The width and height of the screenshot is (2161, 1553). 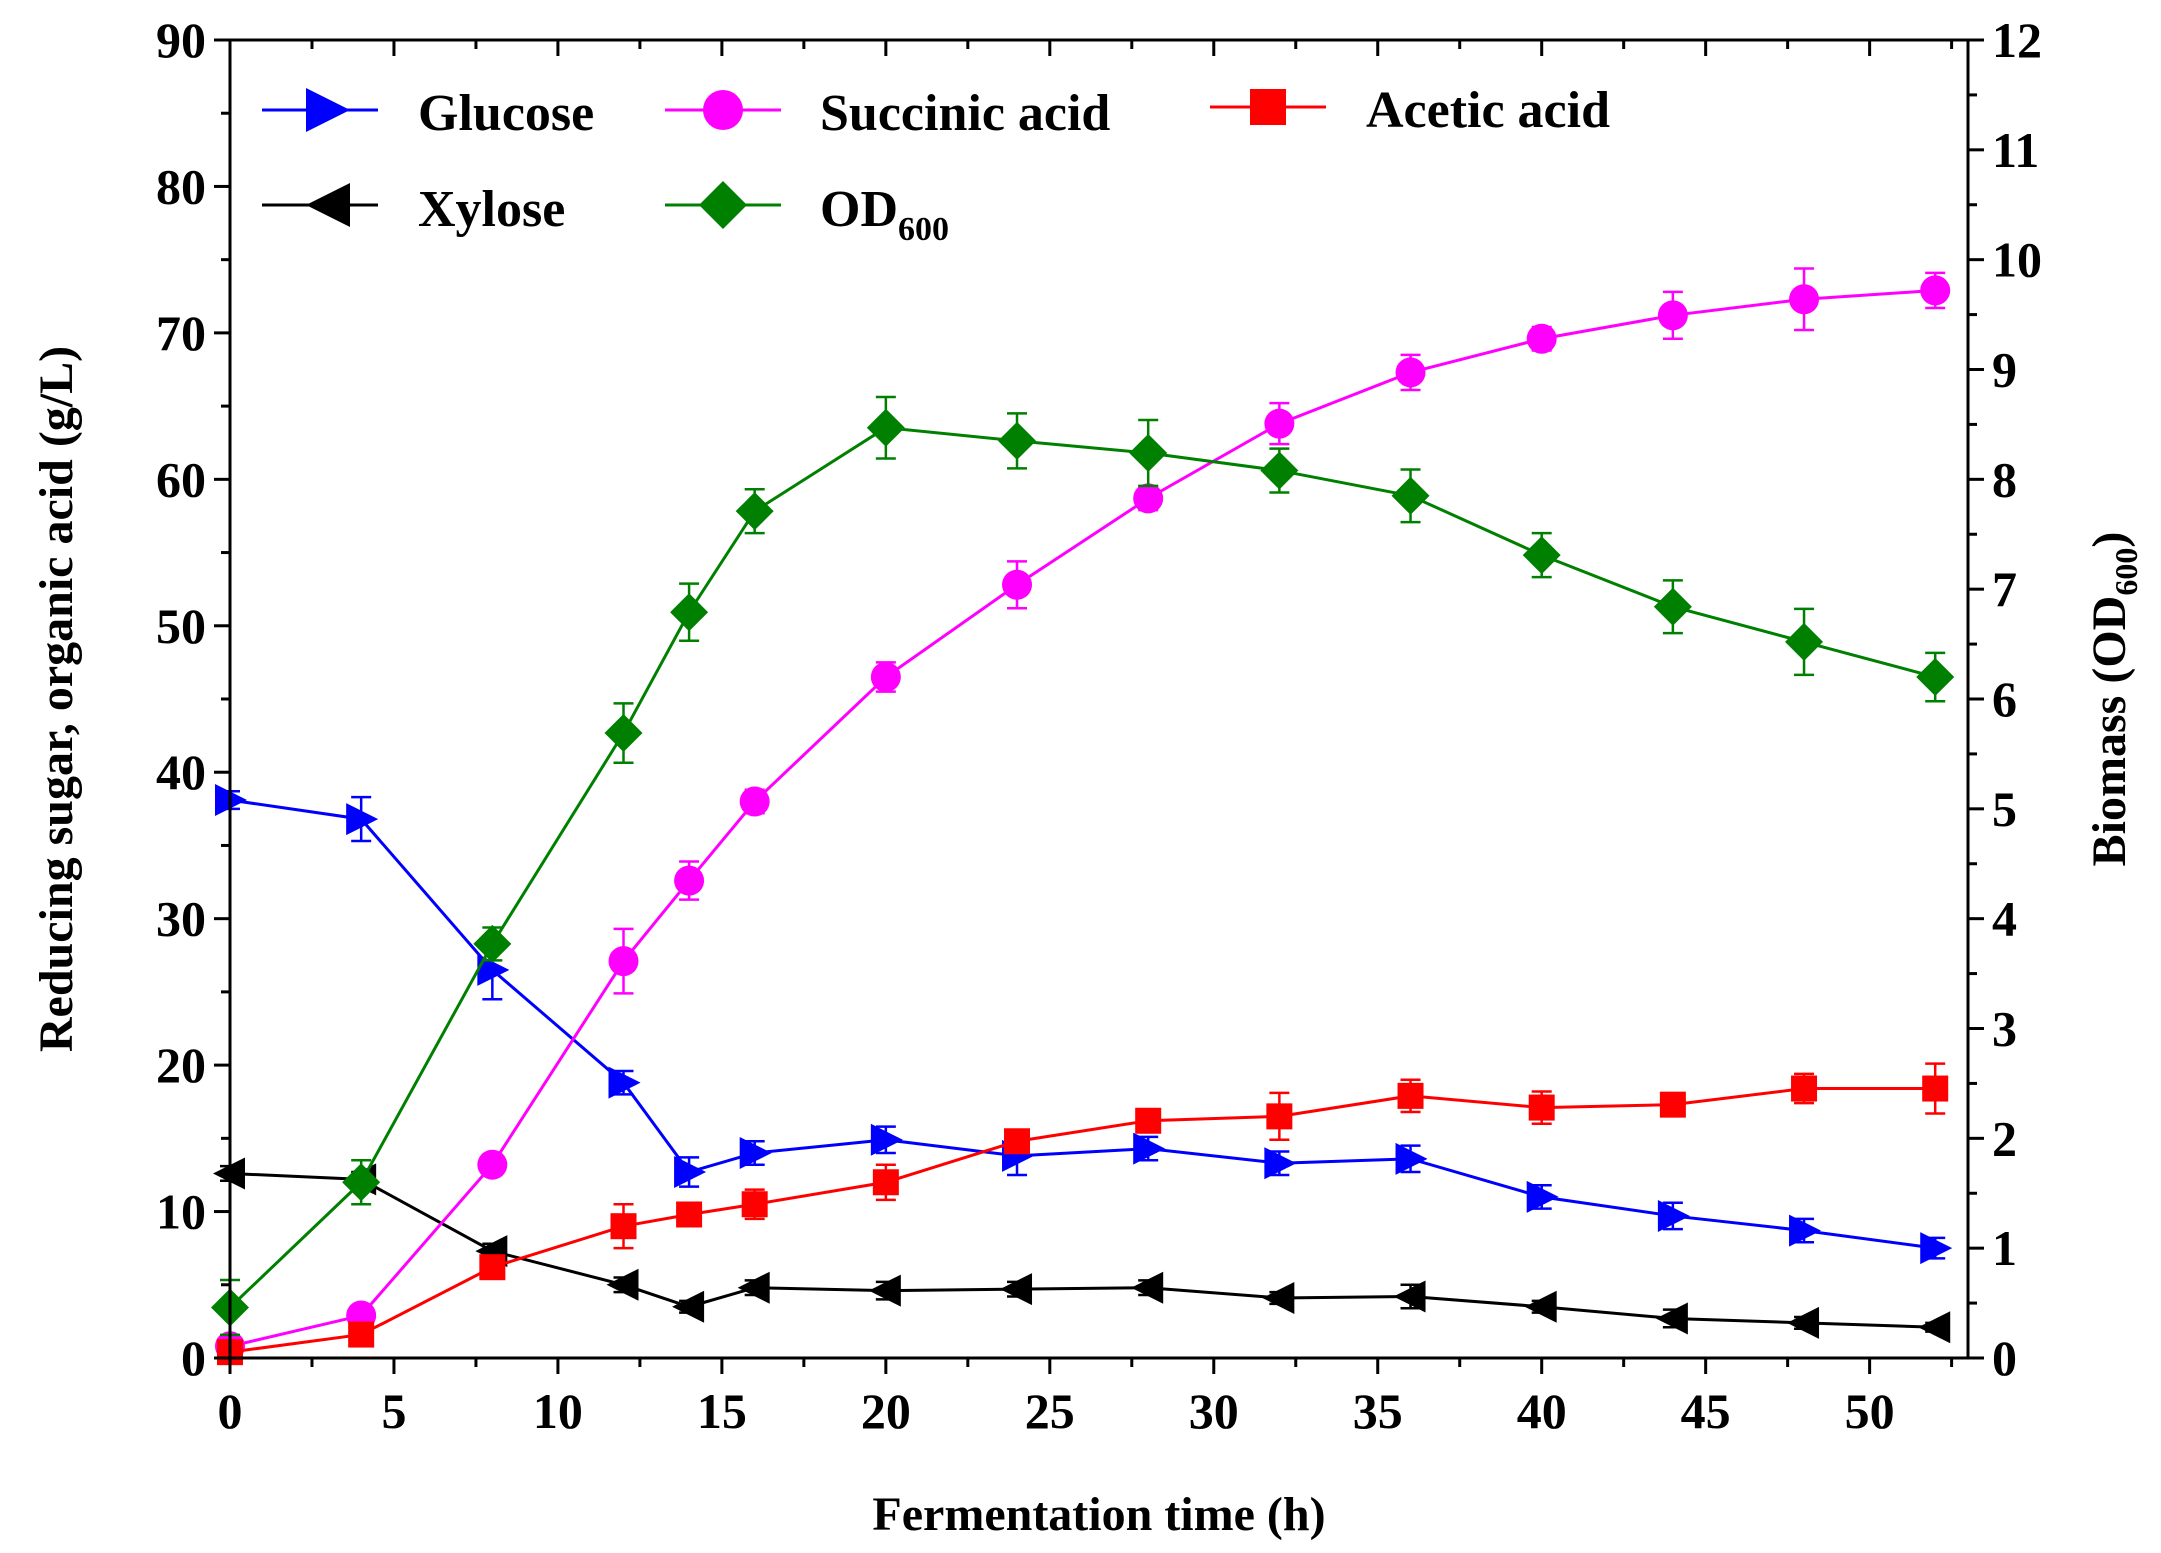 I want to click on legend-label-od600-main: OD, so click(x=859, y=209).